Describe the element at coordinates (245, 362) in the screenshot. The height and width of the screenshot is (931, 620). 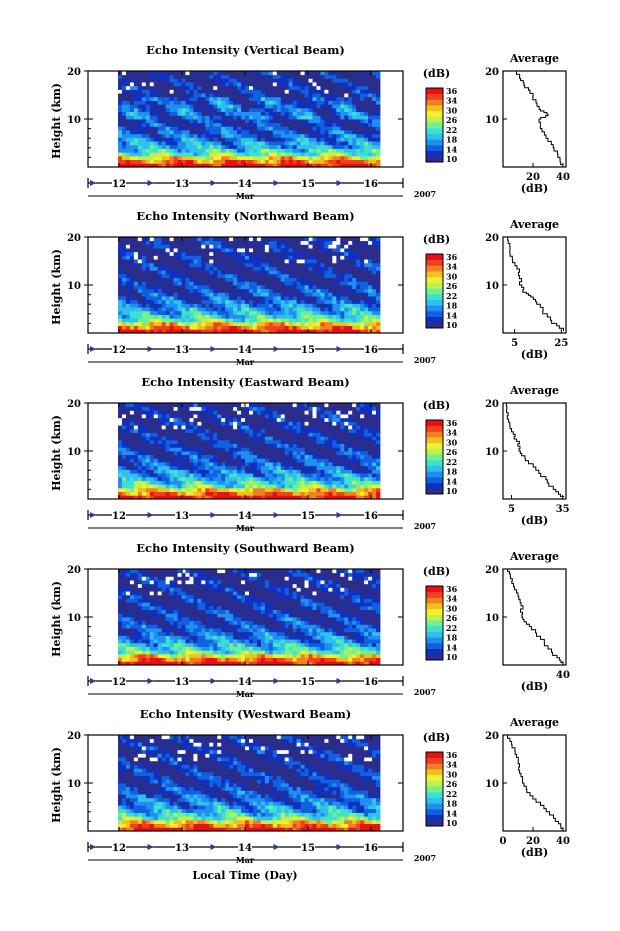
I see `month-label: Mar` at that location.